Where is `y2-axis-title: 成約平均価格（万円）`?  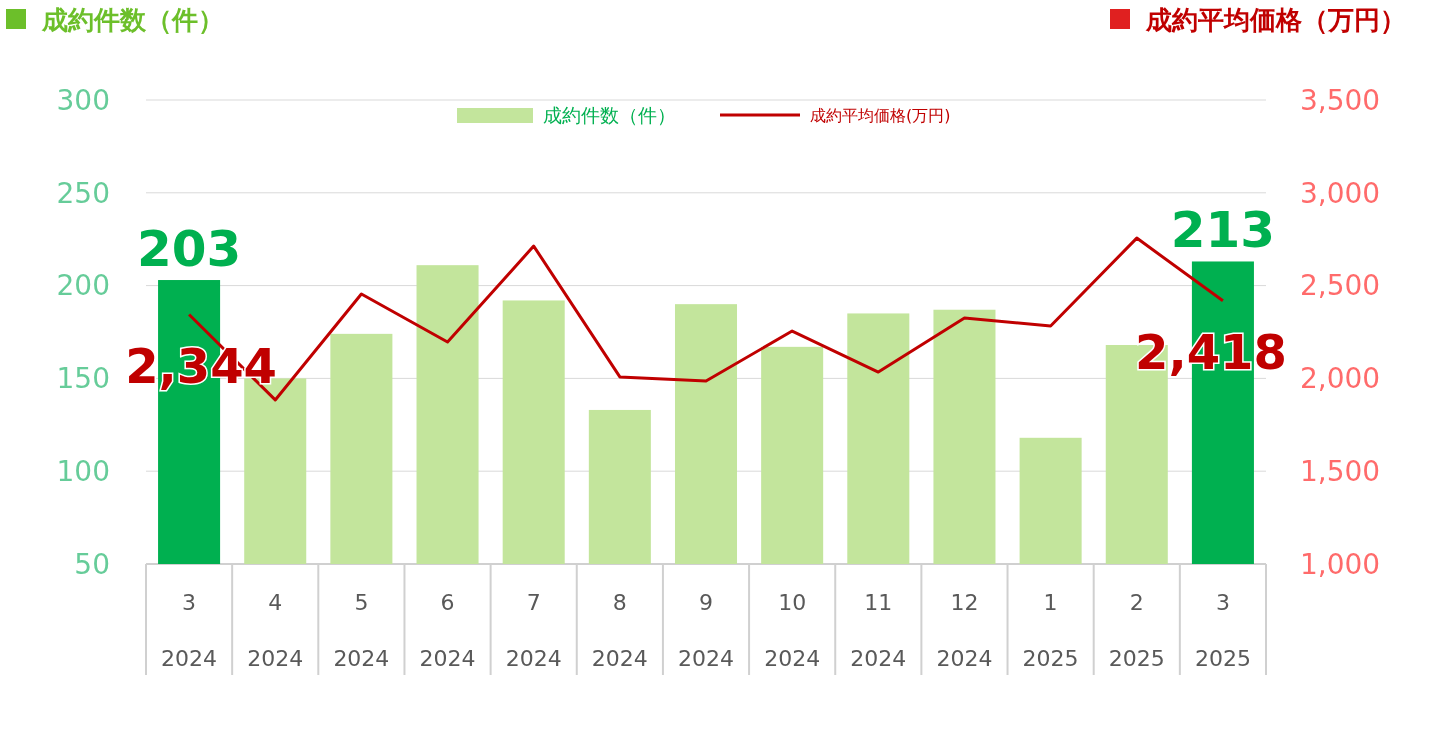 y2-axis-title: 成約平均価格（万円） is located at coordinates (1275, 20).